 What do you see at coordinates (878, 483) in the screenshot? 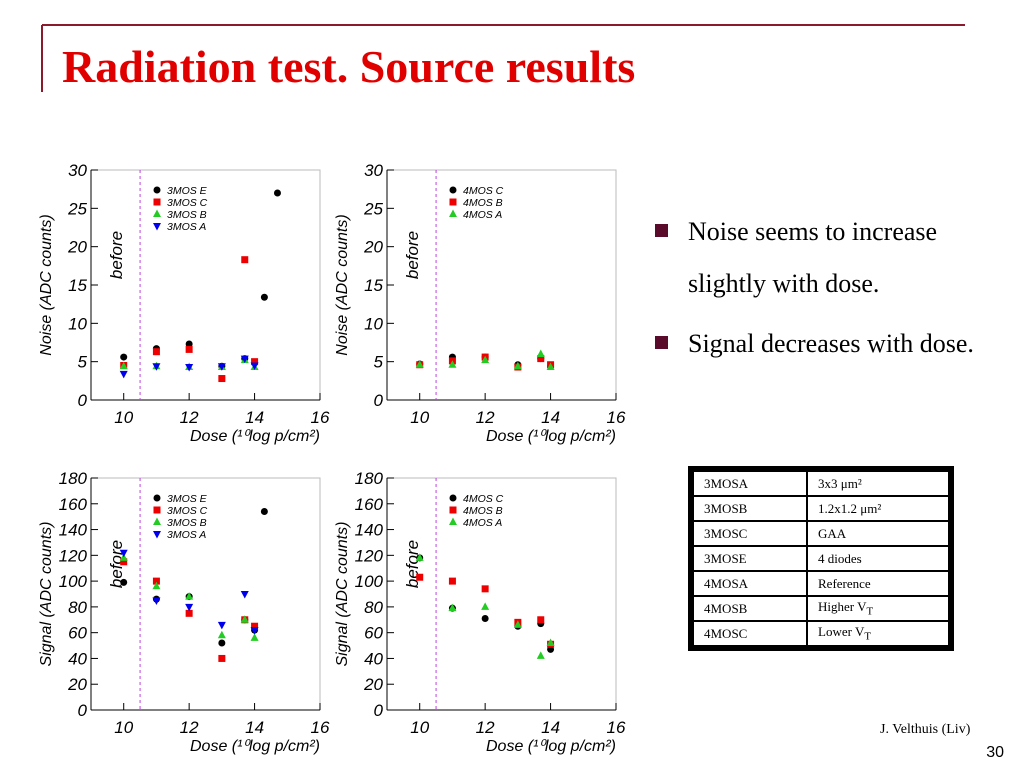
I see `cell: 3x3 μm²` at bounding box center [878, 483].